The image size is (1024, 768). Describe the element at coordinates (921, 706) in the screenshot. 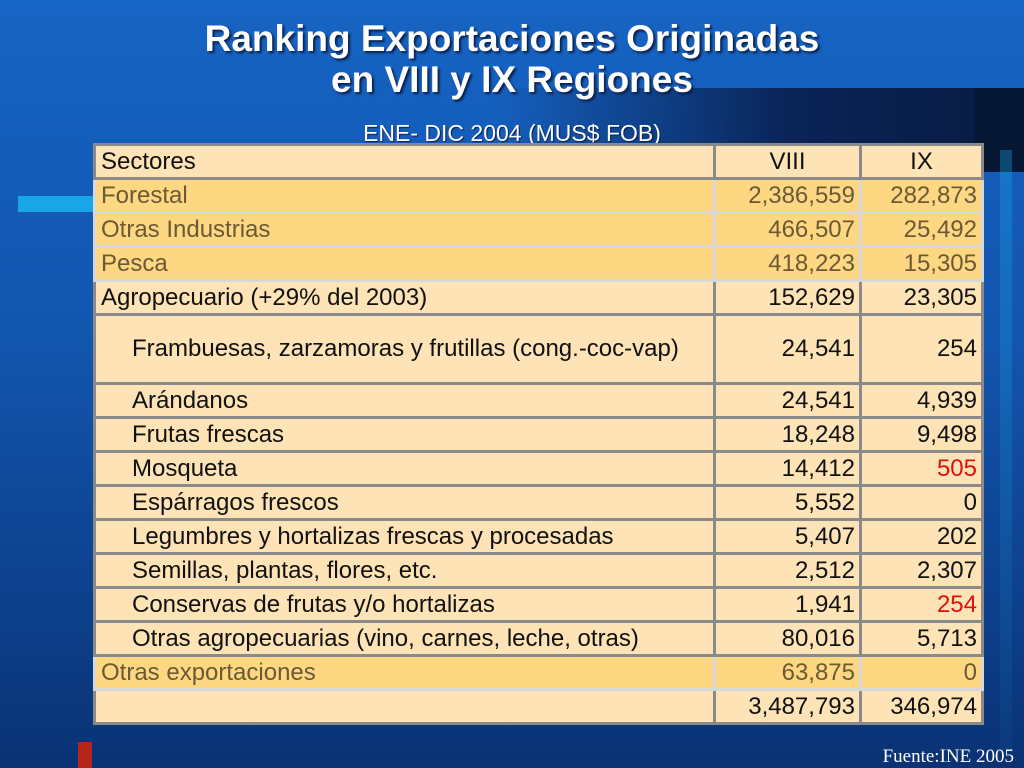

I see `ix-total-cell: 346,974` at that location.